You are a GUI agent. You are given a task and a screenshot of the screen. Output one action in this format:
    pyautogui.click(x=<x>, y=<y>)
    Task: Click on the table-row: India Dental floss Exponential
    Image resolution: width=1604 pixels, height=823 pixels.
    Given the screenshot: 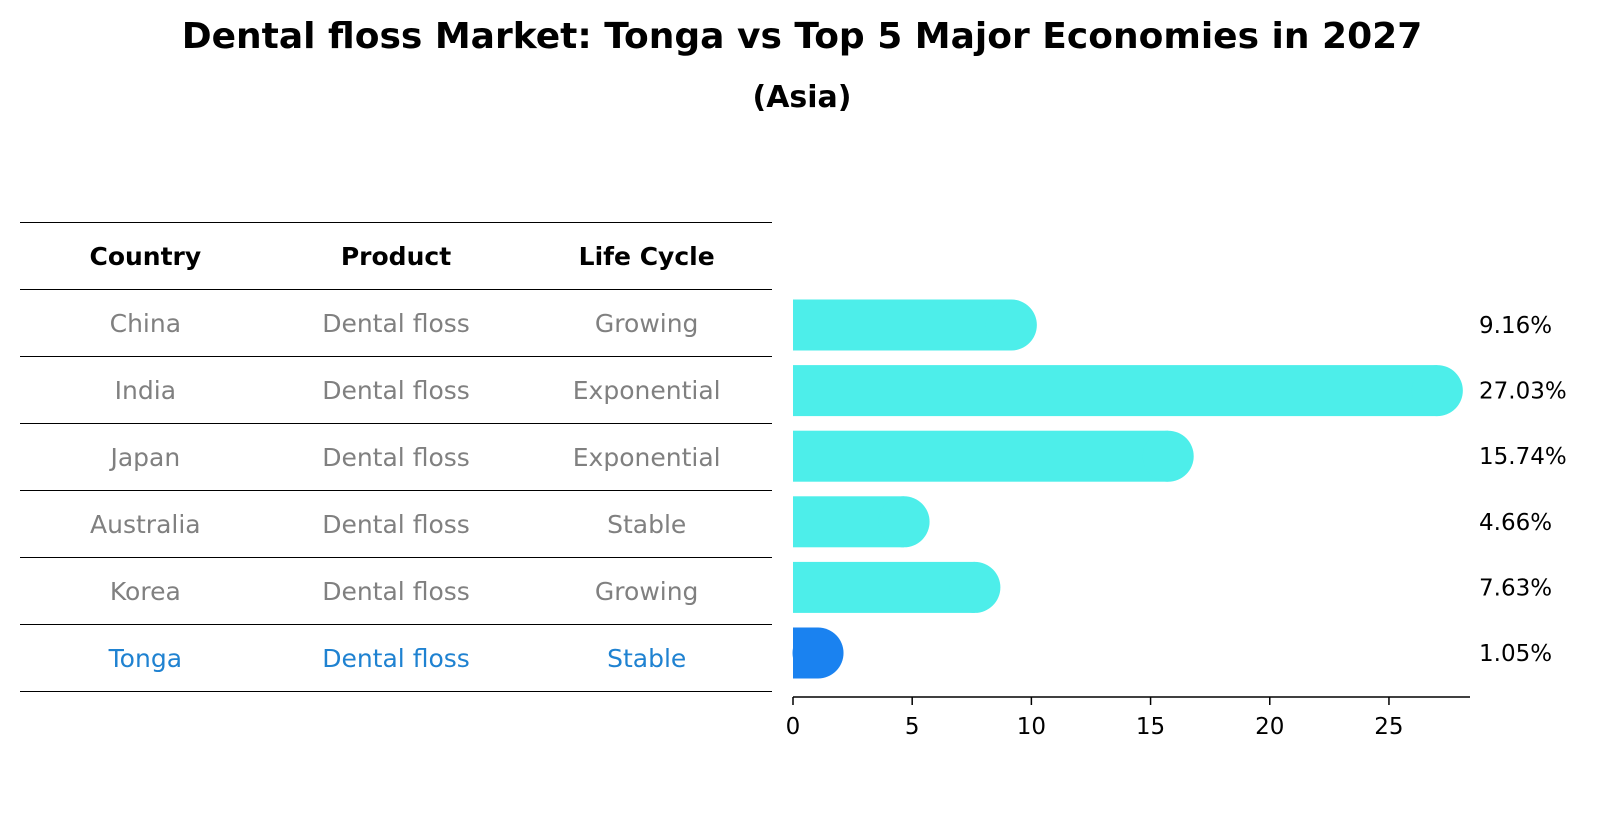 What is the action you would take?
    pyautogui.click(x=396, y=389)
    